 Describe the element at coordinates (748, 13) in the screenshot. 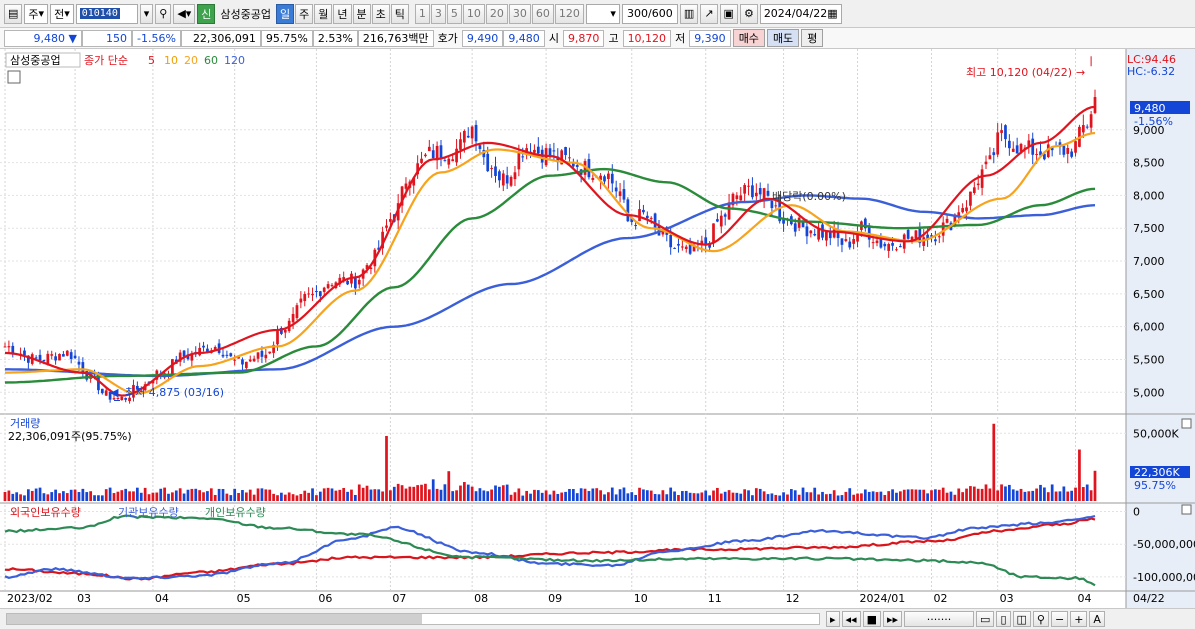

I see `gear-icon: ⚙` at that location.